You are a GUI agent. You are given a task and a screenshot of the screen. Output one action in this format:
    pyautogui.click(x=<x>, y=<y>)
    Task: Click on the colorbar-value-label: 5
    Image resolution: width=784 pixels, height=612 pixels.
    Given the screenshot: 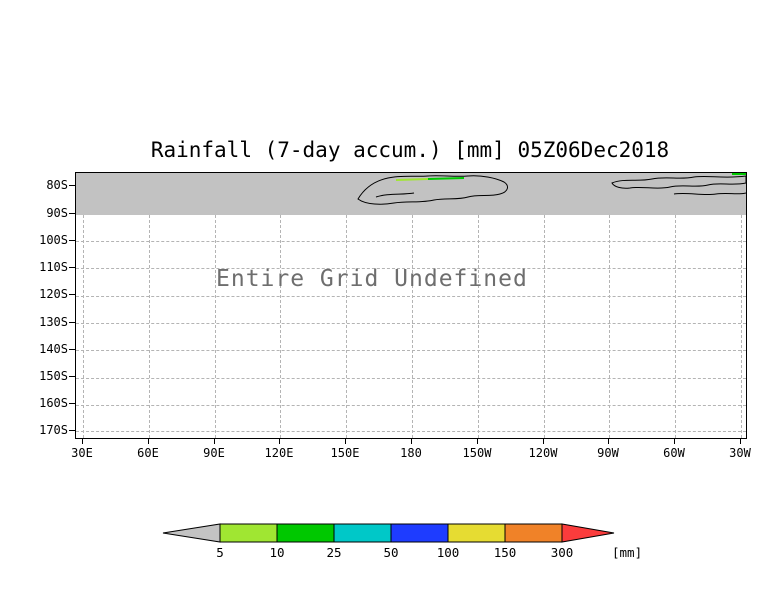 What is the action you would take?
    pyautogui.click(x=220, y=552)
    